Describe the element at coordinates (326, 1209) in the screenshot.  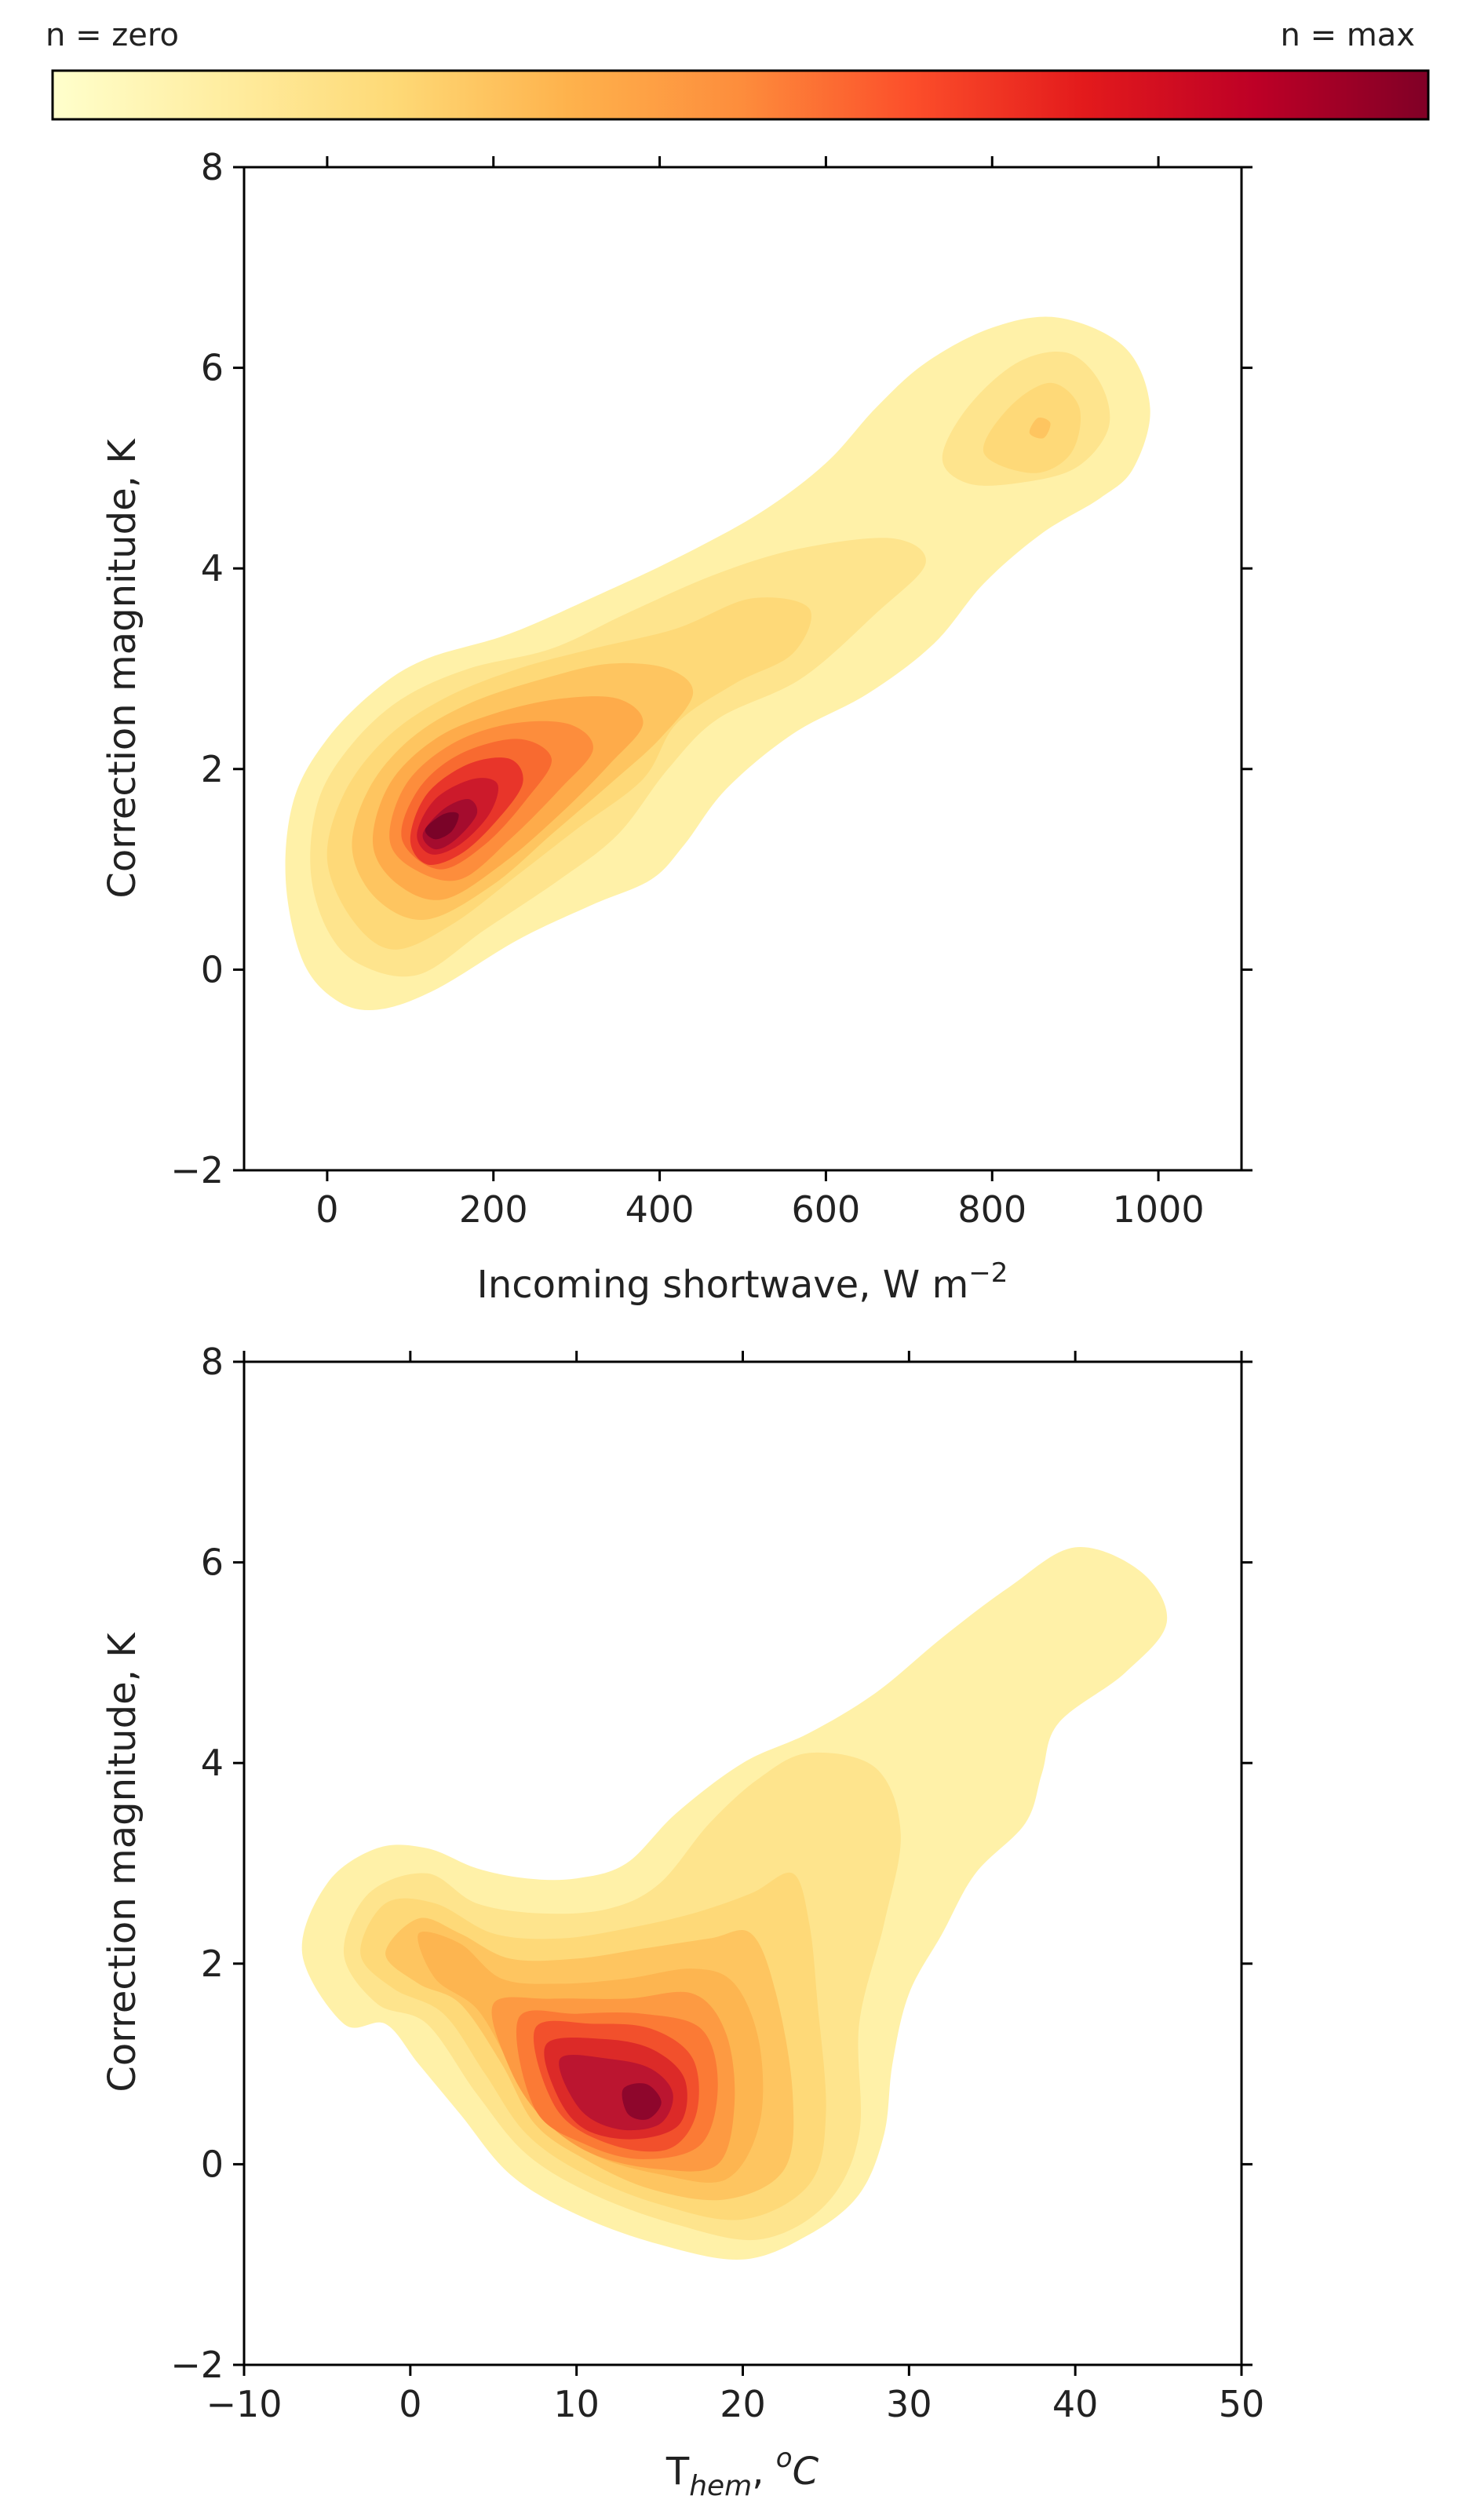
I see `shortwave-x-tick-label-0: 0` at that location.